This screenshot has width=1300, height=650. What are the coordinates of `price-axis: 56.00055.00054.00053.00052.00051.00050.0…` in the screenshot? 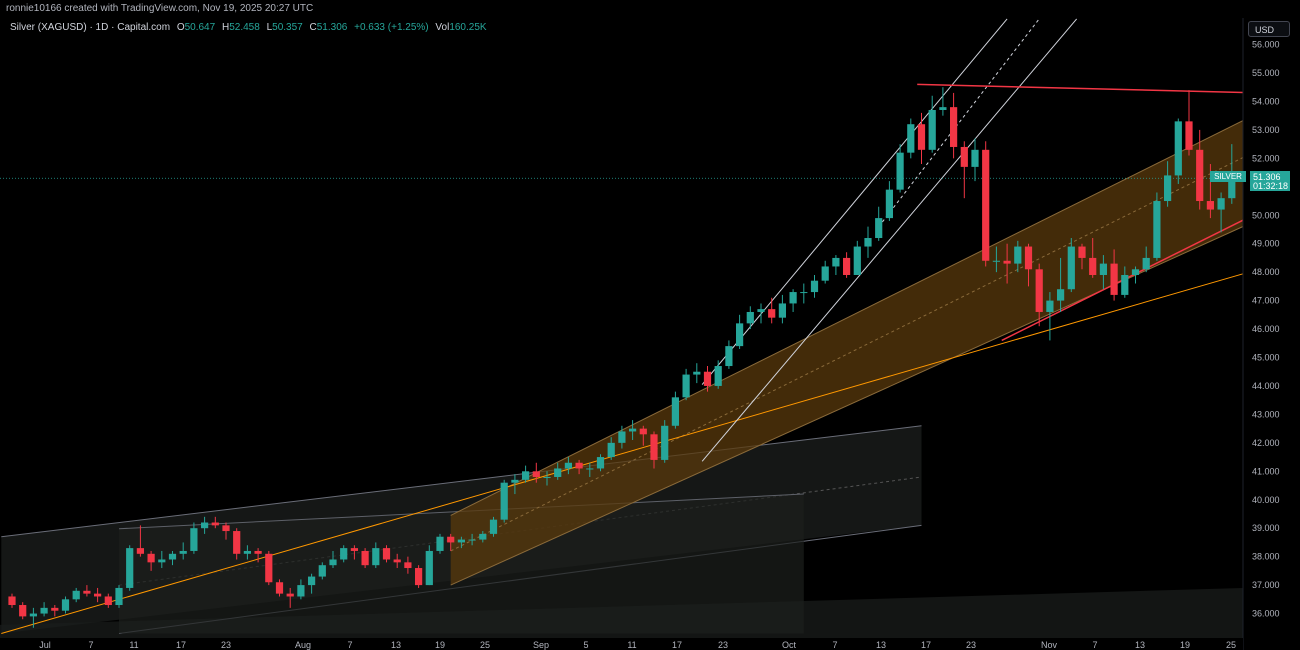 It's located at (1271, 334).